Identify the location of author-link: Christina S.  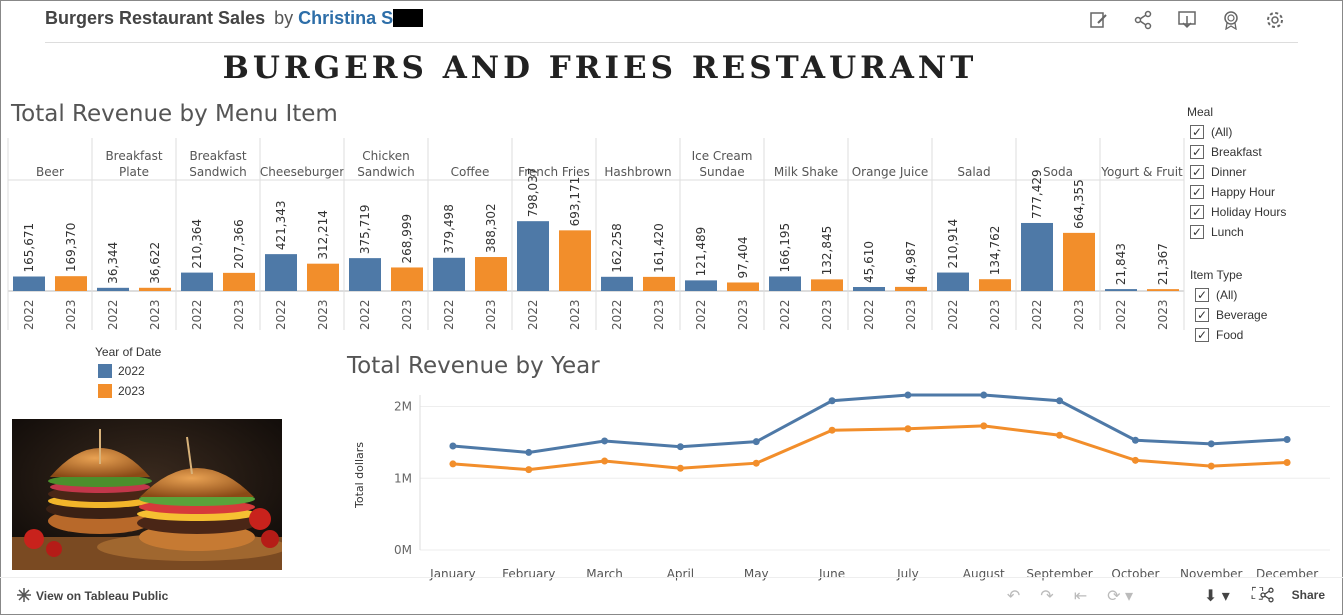
(346, 18).